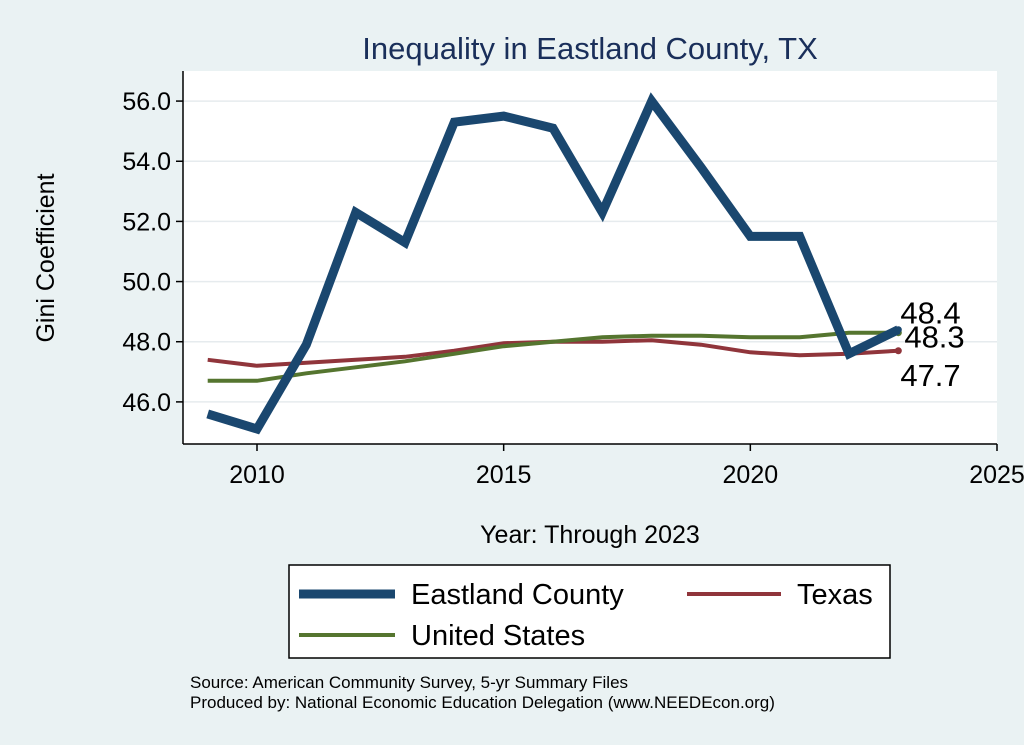 The width and height of the screenshot is (1024, 745). I want to click on texas-end-point, so click(898, 351).